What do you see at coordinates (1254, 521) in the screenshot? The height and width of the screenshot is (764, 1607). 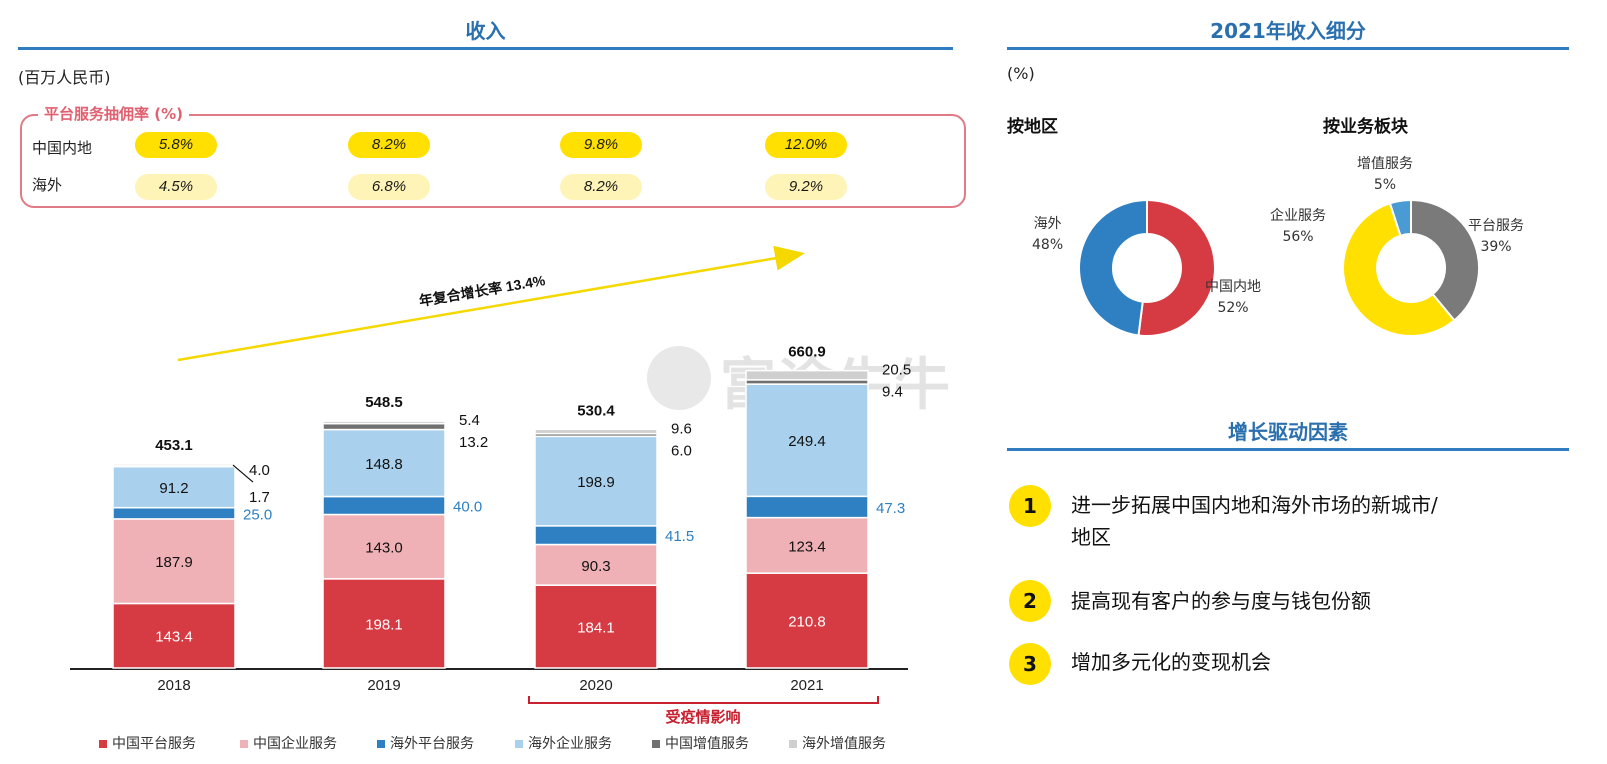 I see `driver-text: 进一步拓展中国内地和海外市场的新城市/地区` at bounding box center [1254, 521].